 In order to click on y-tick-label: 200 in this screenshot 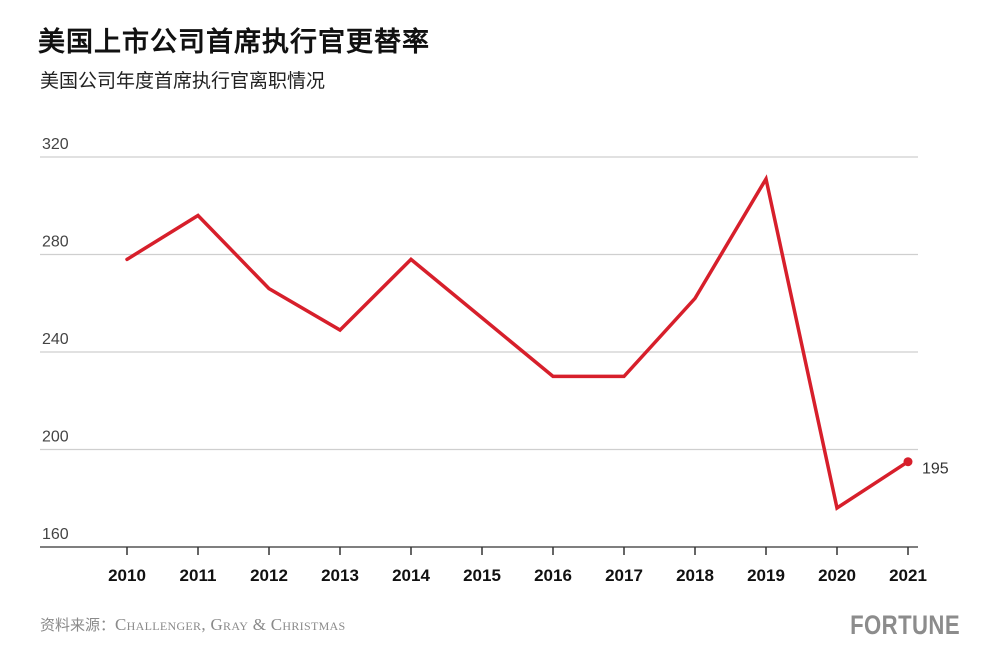, I will do `click(55, 437)`.